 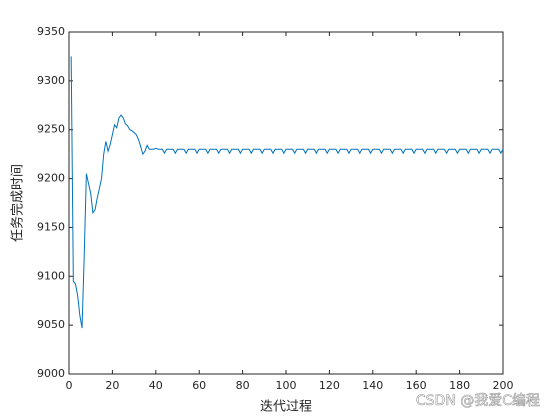 What do you see at coordinates (112, 385) in the screenshot?
I see `x-tick-label: 20` at bounding box center [112, 385].